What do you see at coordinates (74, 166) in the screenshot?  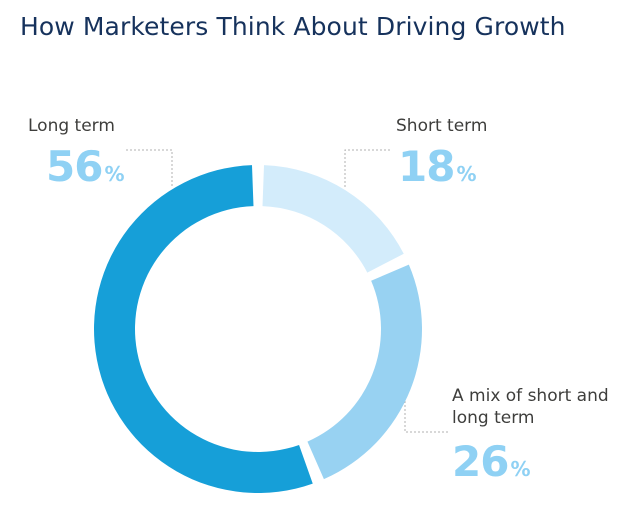 I see `value-long-term-number: 56` at bounding box center [74, 166].